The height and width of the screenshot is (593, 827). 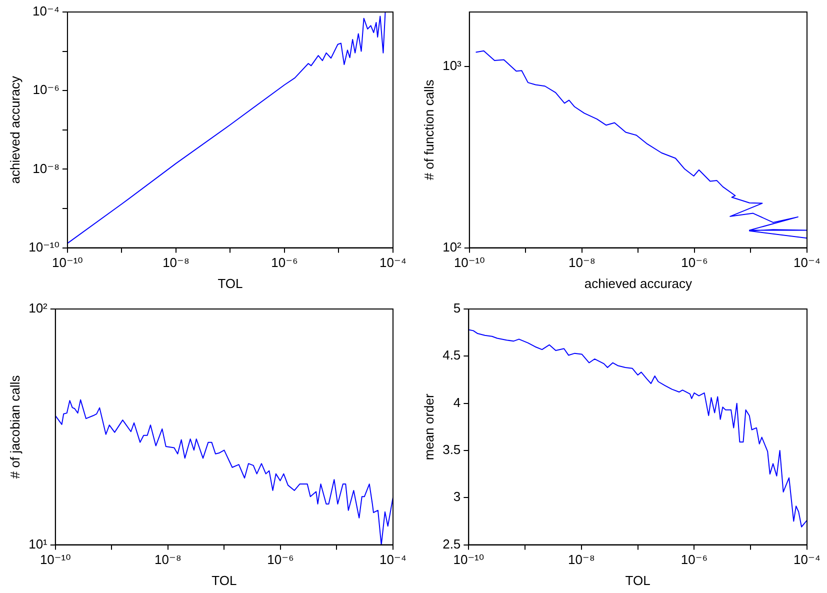 What do you see at coordinates (428, 426) in the screenshot?
I see `y-axis-title: mean order` at bounding box center [428, 426].